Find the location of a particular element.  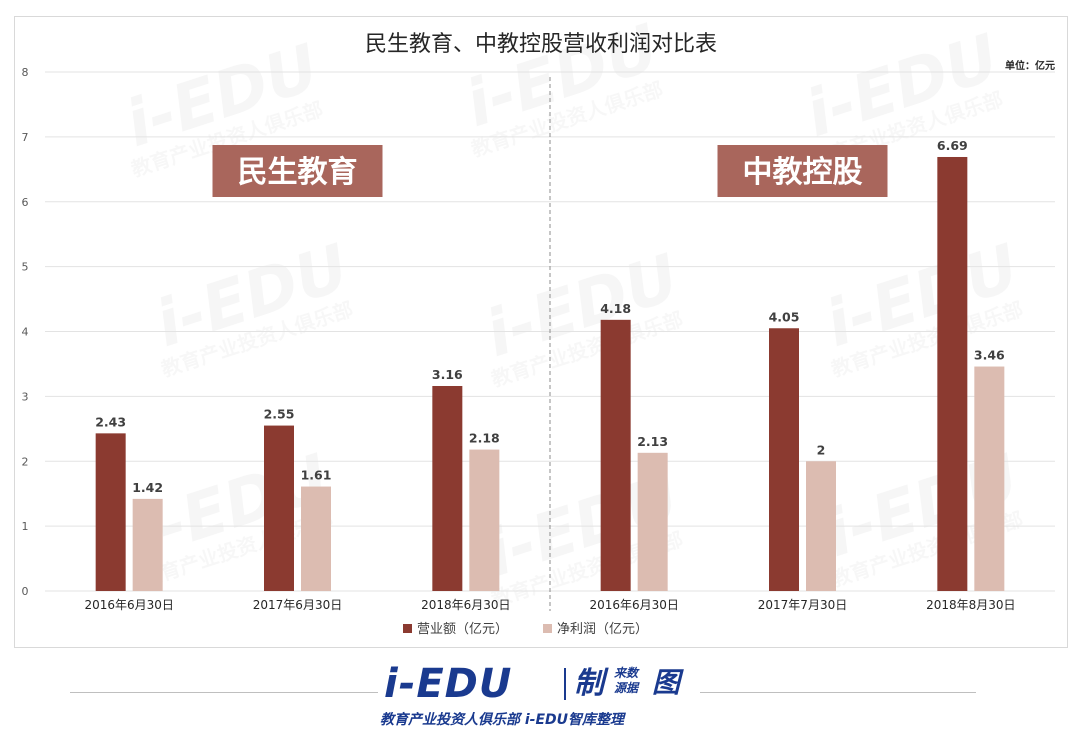

data-label: 4.05 is located at coordinates (784, 316).